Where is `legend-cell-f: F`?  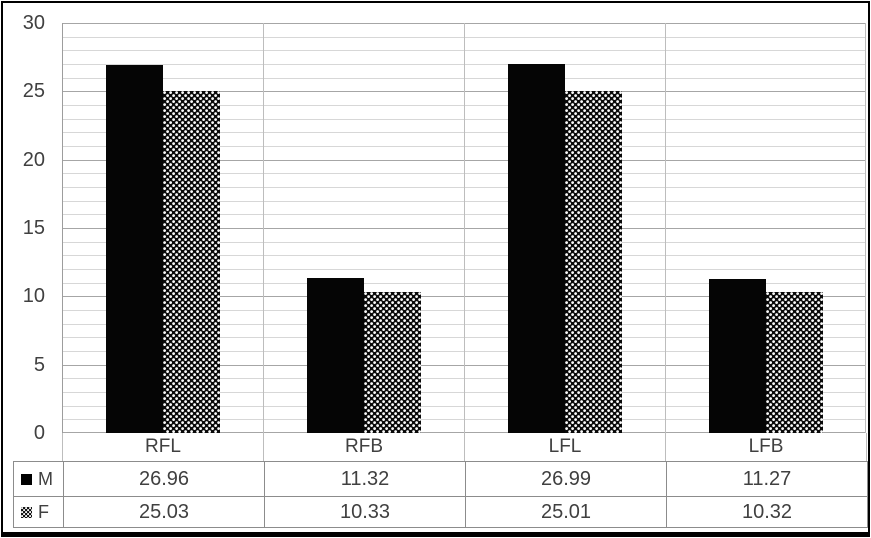 legend-cell-f: F is located at coordinates (38, 511).